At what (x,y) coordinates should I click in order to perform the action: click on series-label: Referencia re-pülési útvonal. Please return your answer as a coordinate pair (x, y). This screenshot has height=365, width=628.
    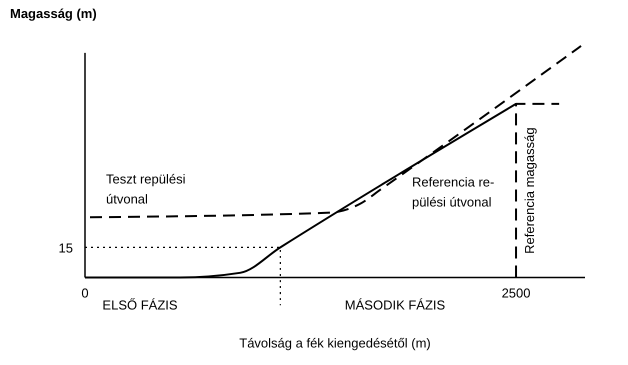
    Looking at the image, I should click on (453, 192).